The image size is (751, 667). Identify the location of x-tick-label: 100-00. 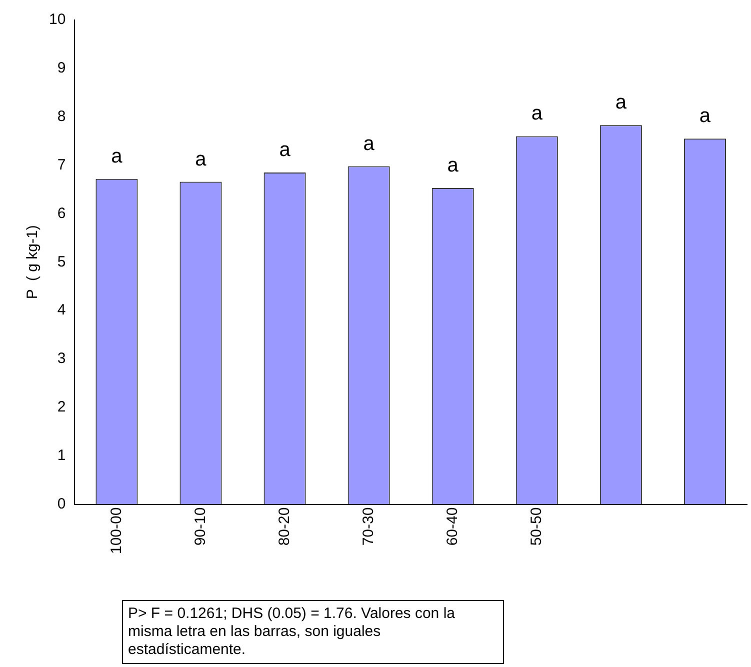
(116, 530).